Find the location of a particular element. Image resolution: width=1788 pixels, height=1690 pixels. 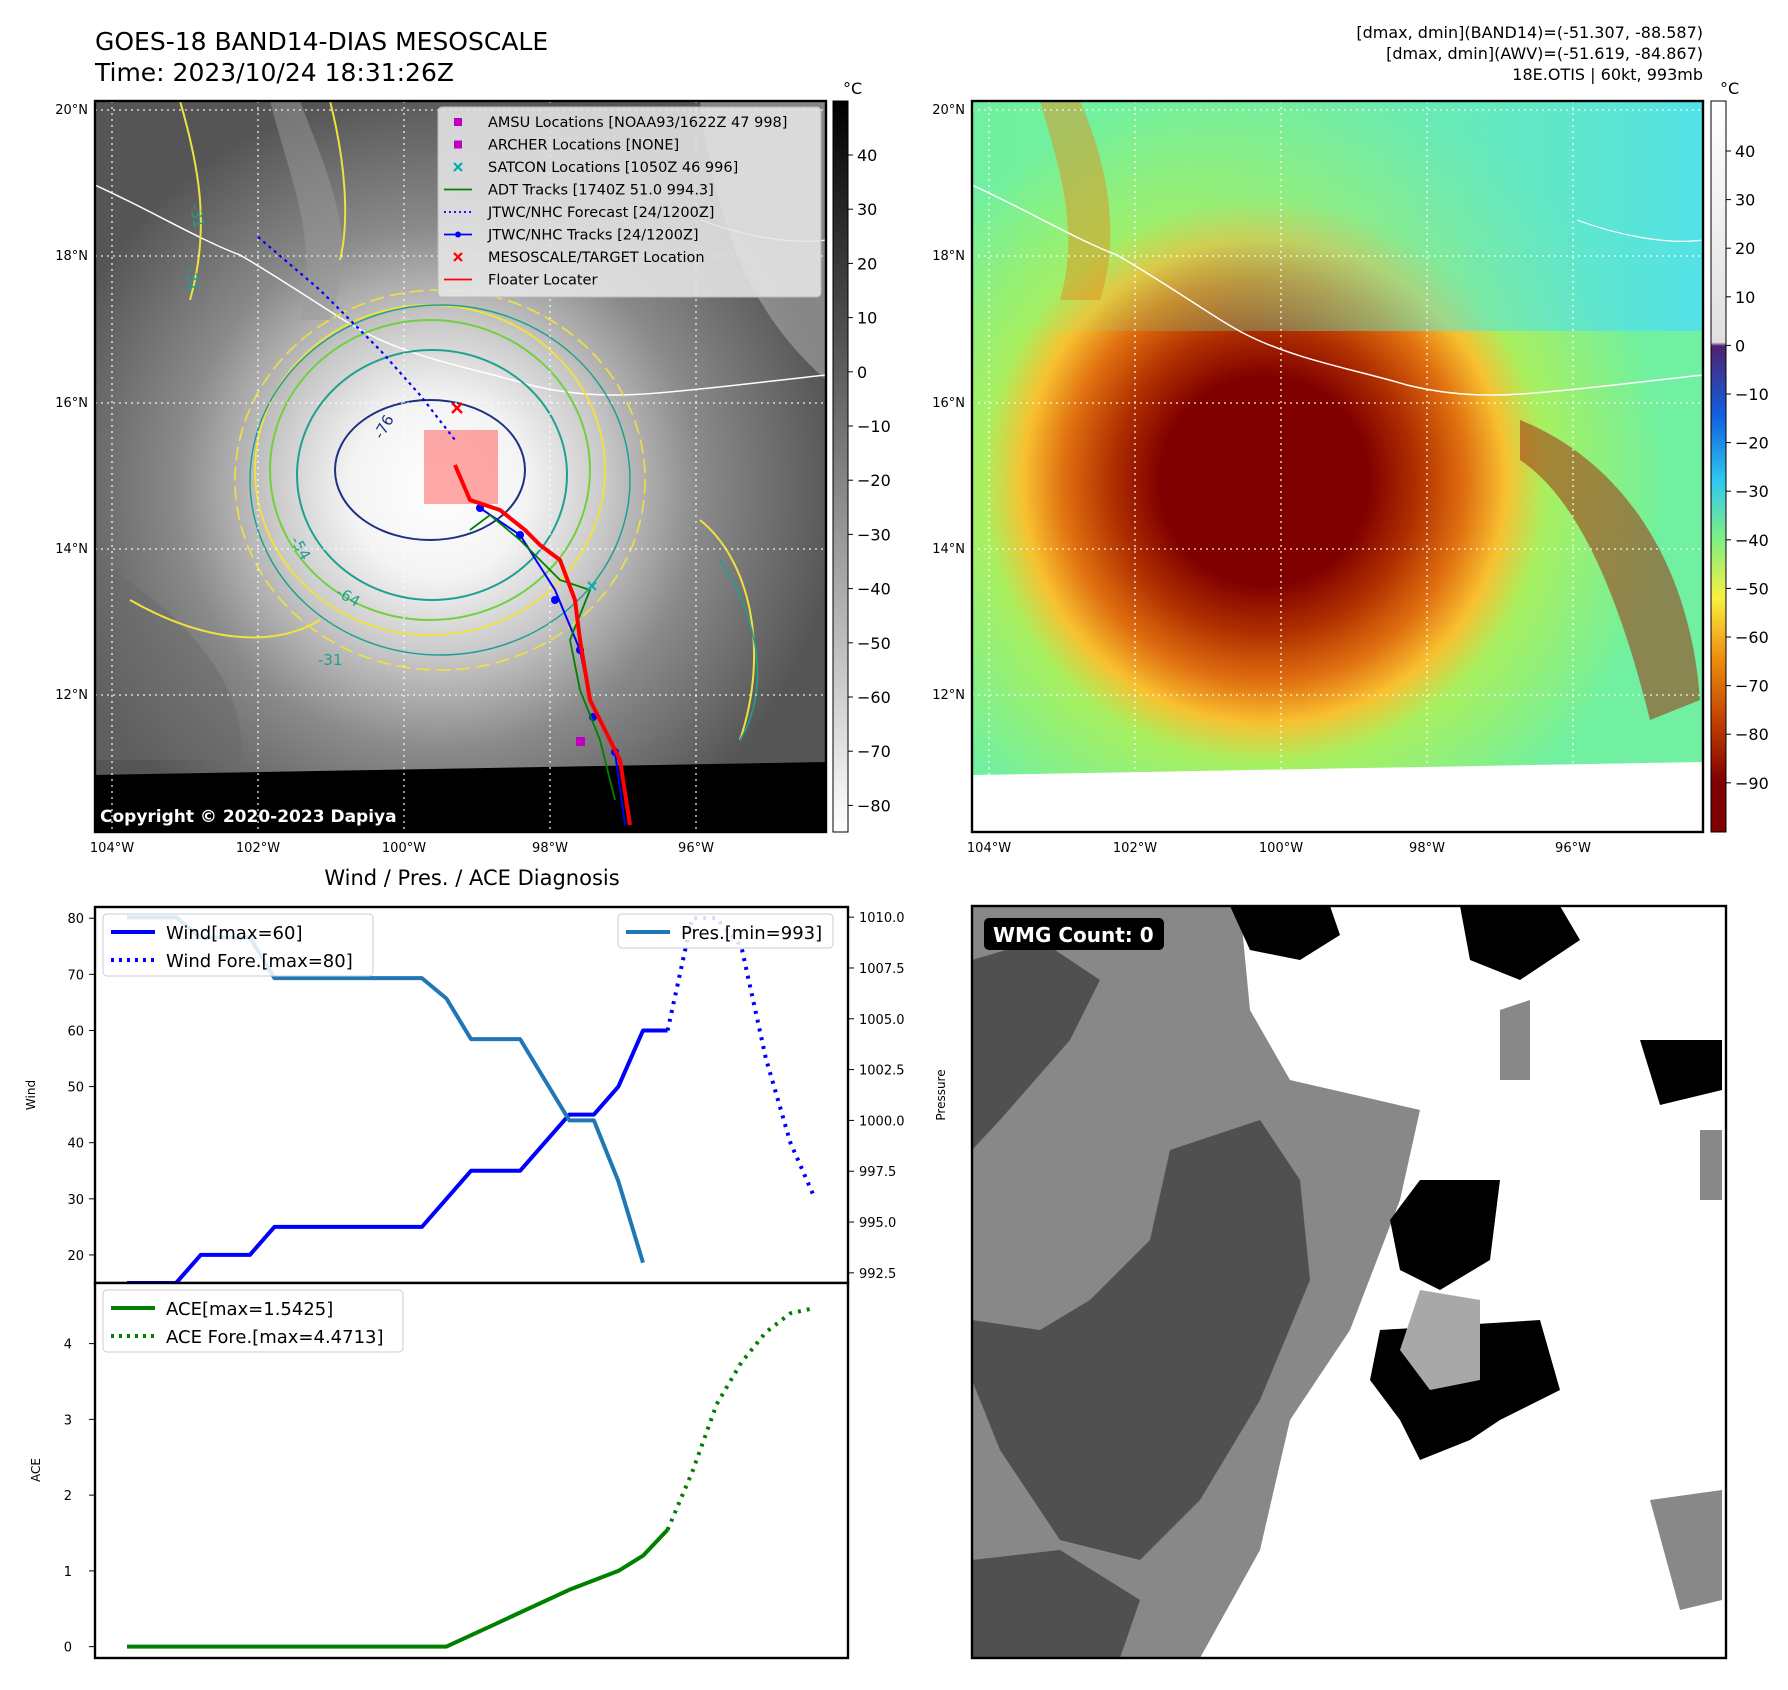

pressure-tick-label: 995.0 is located at coordinates (877, 1223).